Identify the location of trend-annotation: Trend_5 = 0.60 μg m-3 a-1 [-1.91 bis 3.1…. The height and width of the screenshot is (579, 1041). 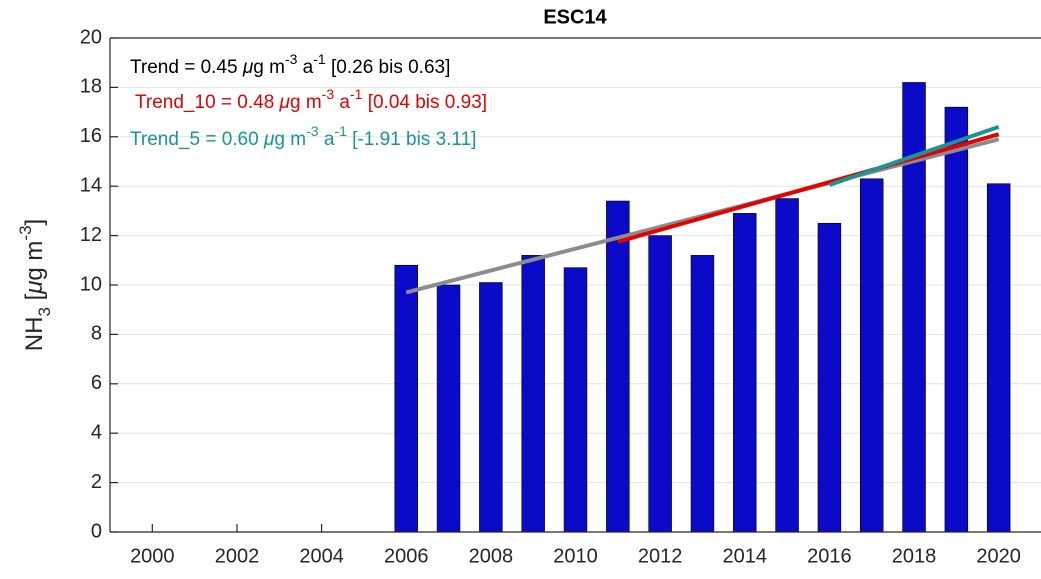
(303, 136).